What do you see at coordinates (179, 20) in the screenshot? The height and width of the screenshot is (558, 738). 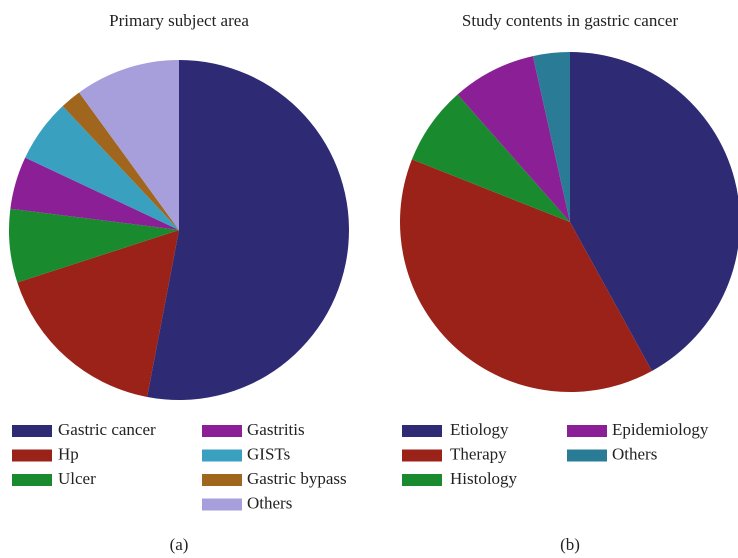 I see `chart-title: Primary subject area` at bounding box center [179, 20].